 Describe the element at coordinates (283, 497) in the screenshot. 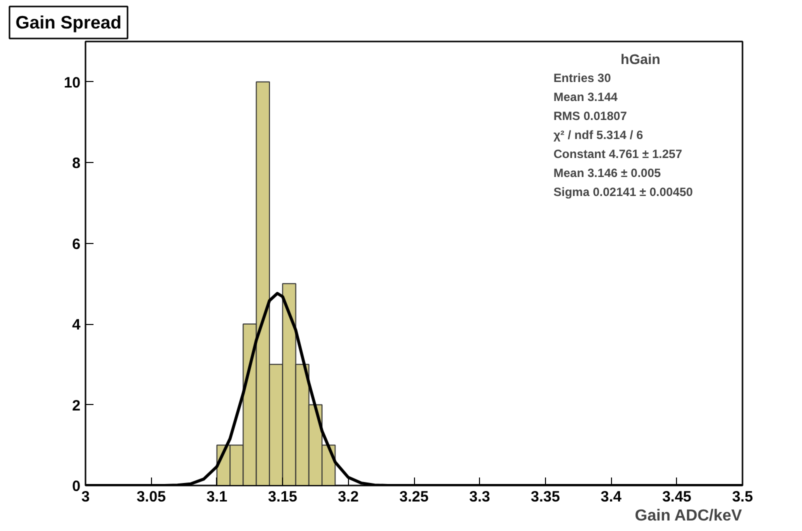

I see `x-tick-label: 3.15` at that location.